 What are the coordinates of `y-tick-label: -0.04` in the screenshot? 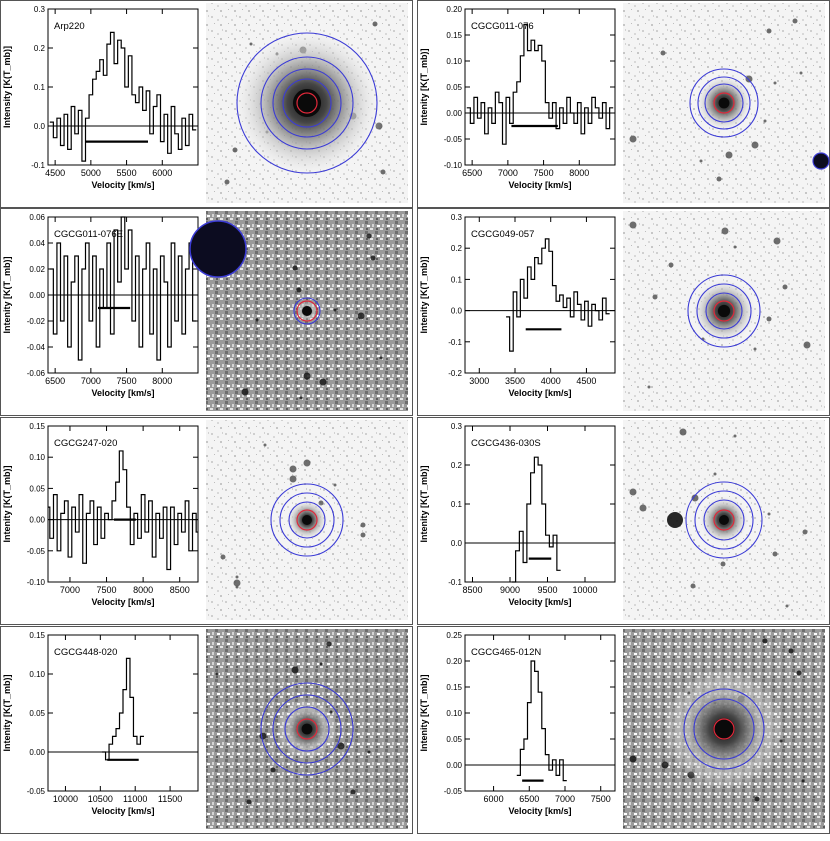 It's located at (36, 347).